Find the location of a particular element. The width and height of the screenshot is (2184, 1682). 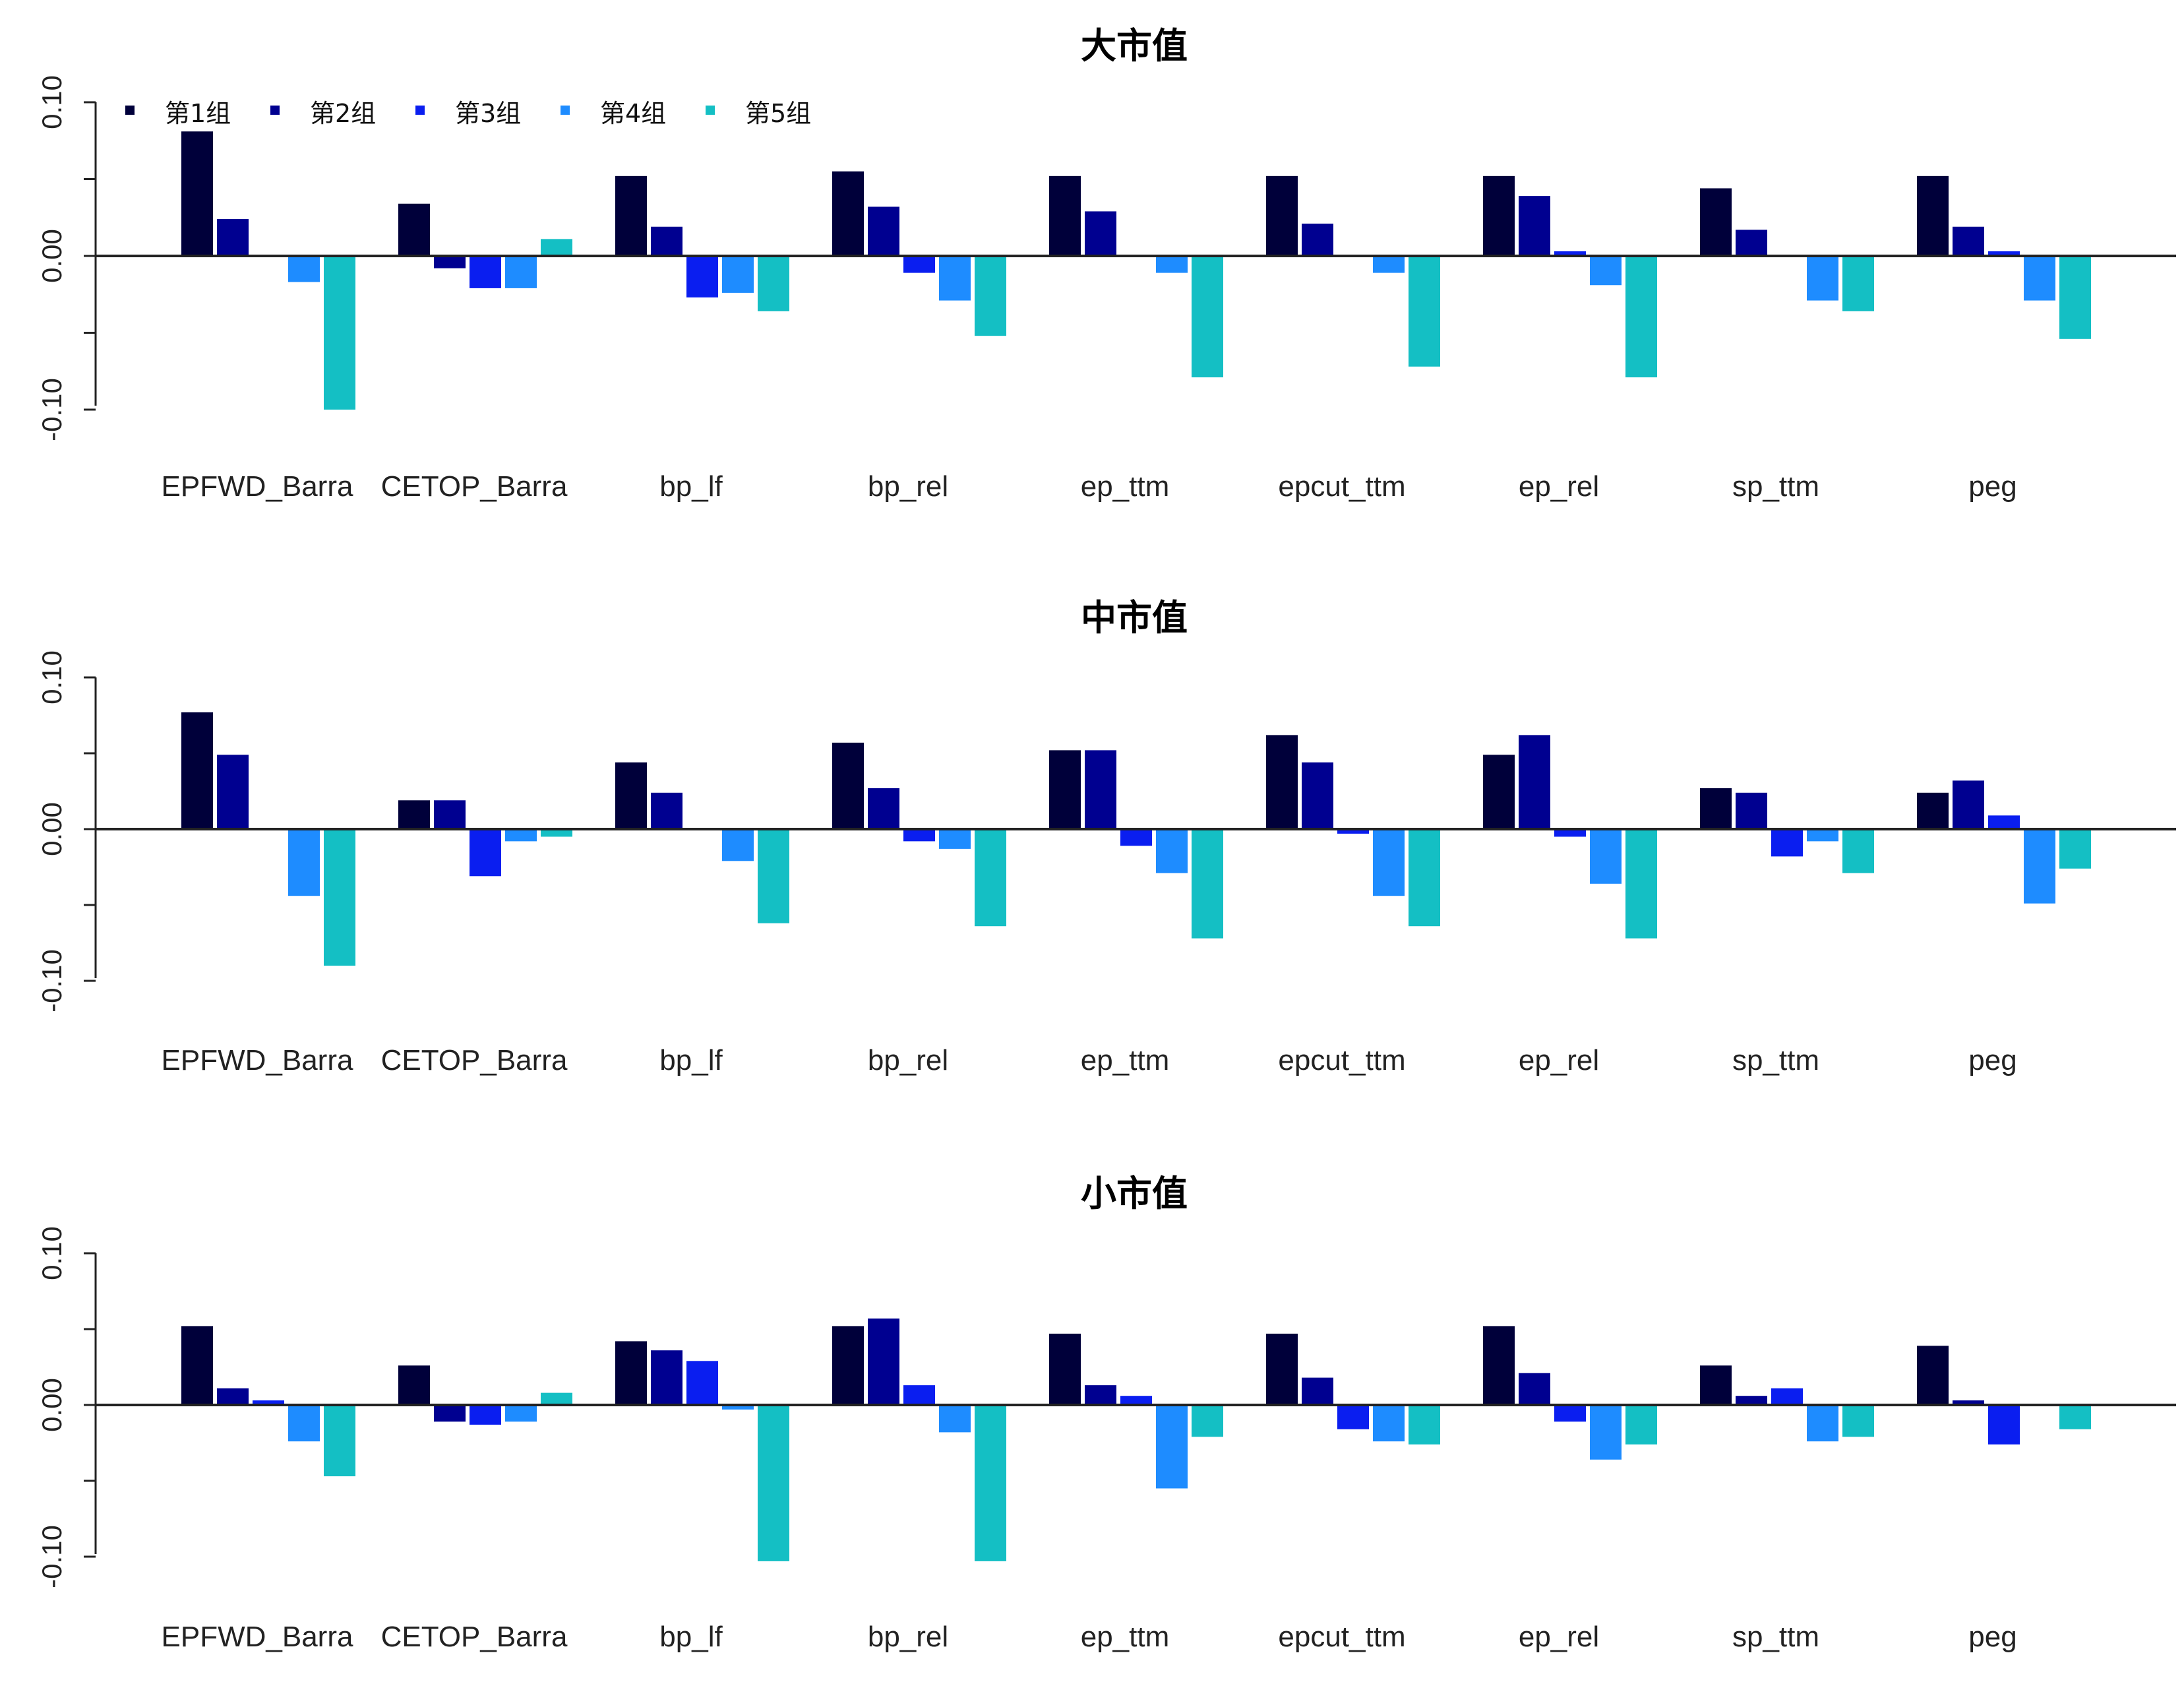

legend-label: 第1组 is located at coordinates (198, 114).